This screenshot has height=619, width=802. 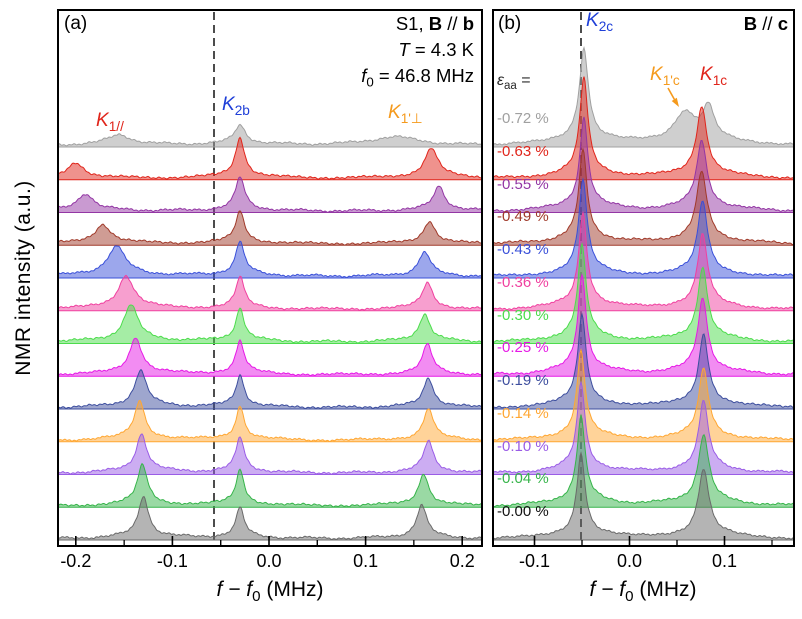 What do you see at coordinates (462, 561) in the screenshot?
I see `x-tick-label: 0.2` at bounding box center [462, 561].